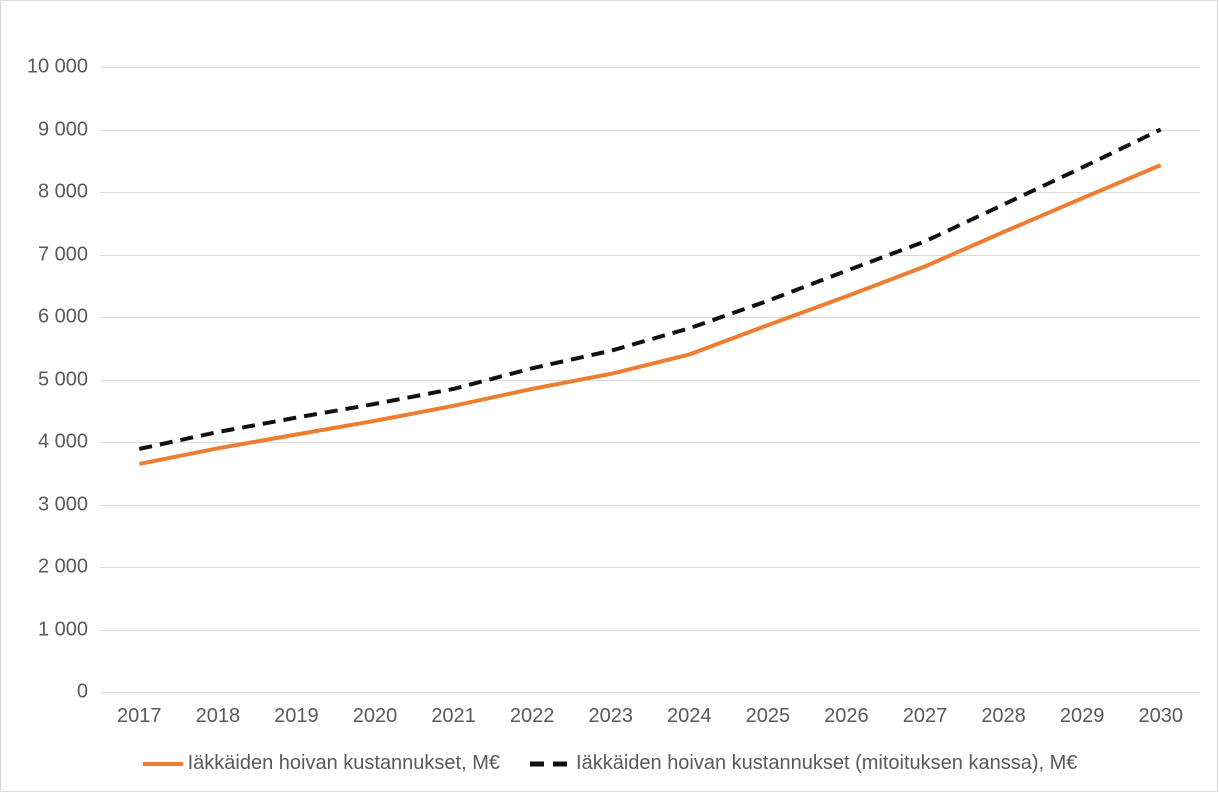 The image size is (1219, 796). What do you see at coordinates (551, 763) in the screenshot?
I see `dashed-line-swatch` at bounding box center [551, 763].